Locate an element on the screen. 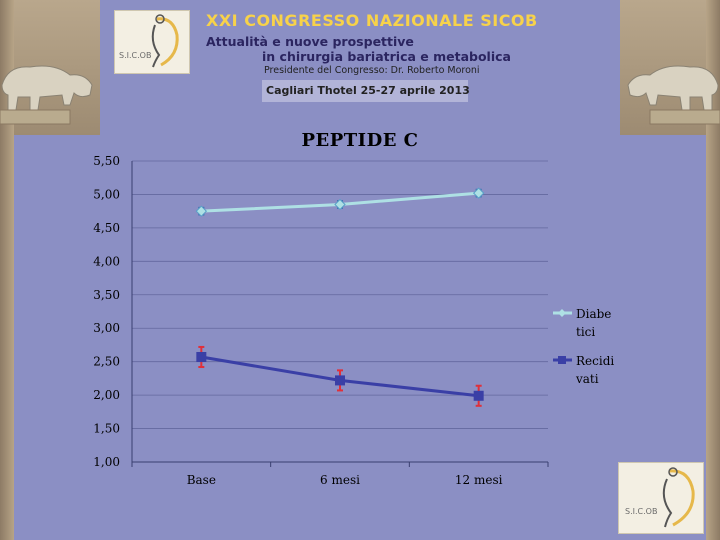 This screenshot has height=540, width=720. sicob-logo: S.I.C.OB is located at coordinates (152, 42).